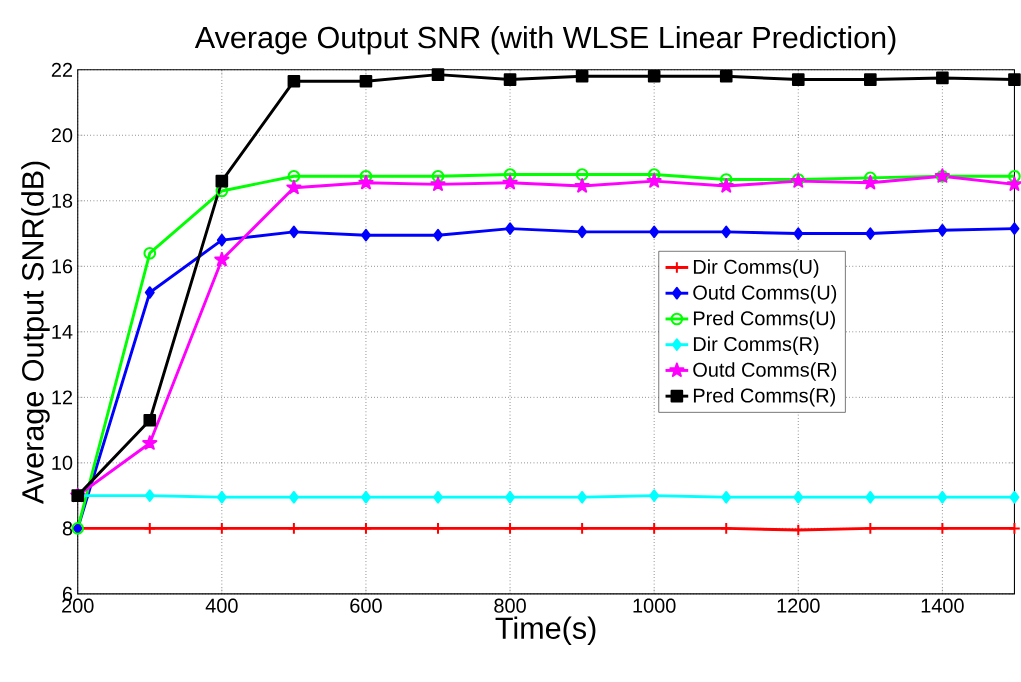  What do you see at coordinates (764, 397) in the screenshot?
I see `legend-label: Pred Comms(R)` at bounding box center [764, 397].